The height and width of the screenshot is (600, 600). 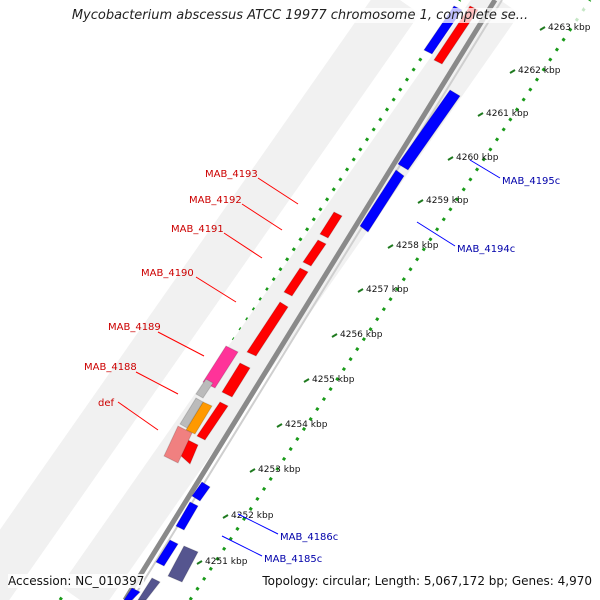 I want to click on reverse-gene-label: MAB_4186c, so click(x=309, y=537).